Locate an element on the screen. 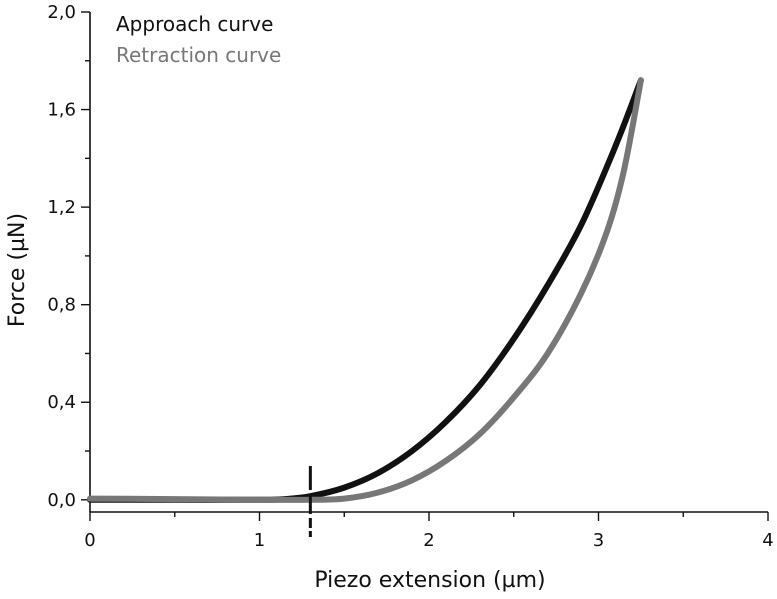  x-axis-title: Piezo extension (µm) is located at coordinates (429, 580).